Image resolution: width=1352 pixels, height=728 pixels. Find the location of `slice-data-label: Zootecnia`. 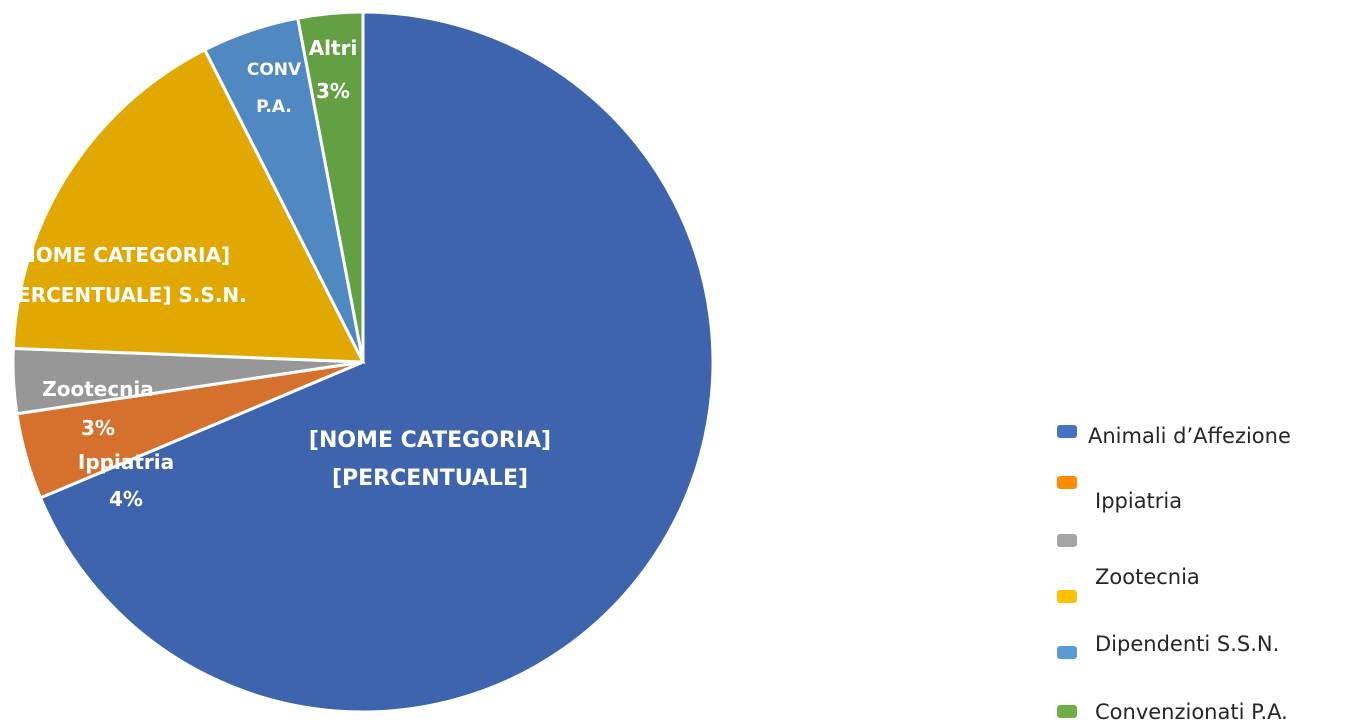

slice-data-label: Zootecnia is located at coordinates (98, 389).